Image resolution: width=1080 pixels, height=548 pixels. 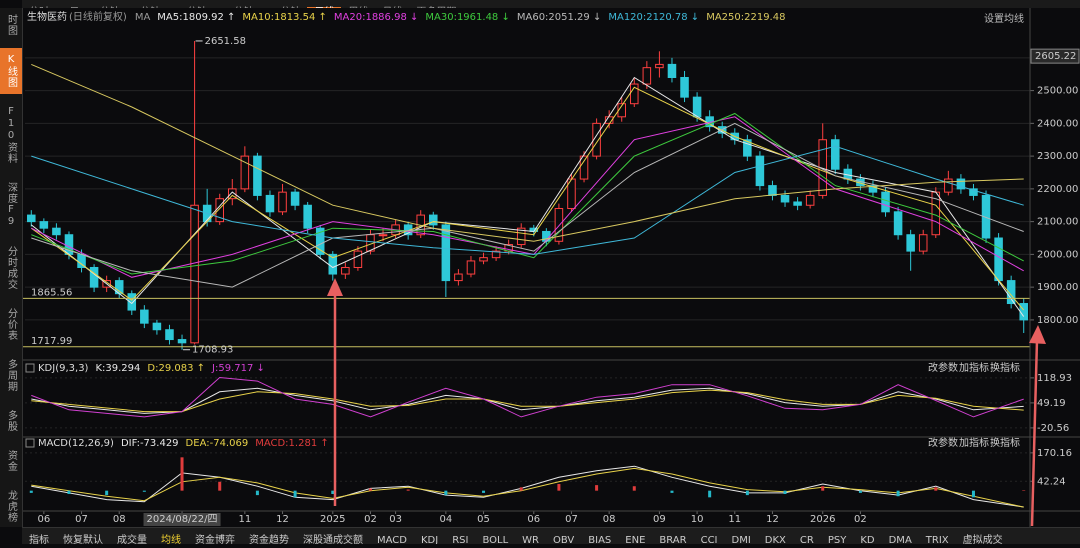 What do you see at coordinates (71, 7) in the screenshot?
I see `period-tab: 5日` at bounding box center [71, 7].